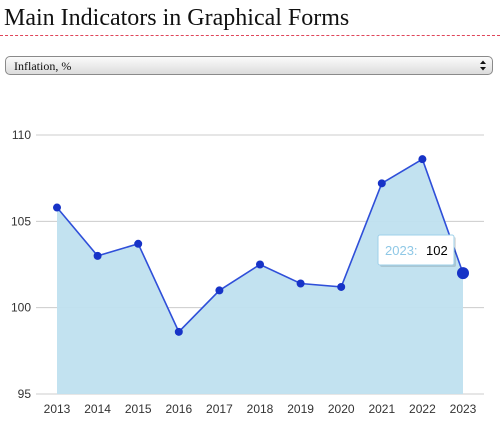  I want to click on title-divider, so click(250, 35).